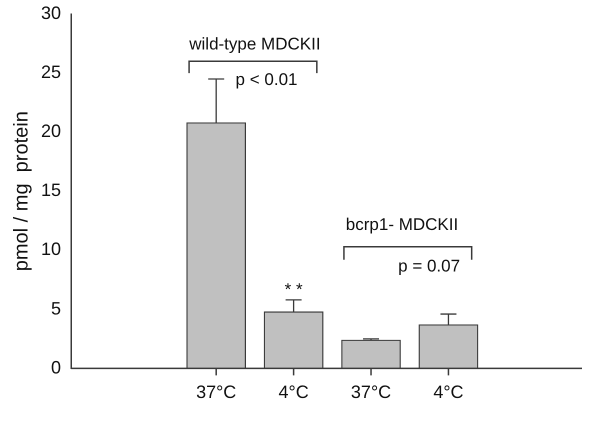 Image resolution: width=590 pixels, height=422 pixels. I want to click on y-tick-label: 30, so click(51, 12).